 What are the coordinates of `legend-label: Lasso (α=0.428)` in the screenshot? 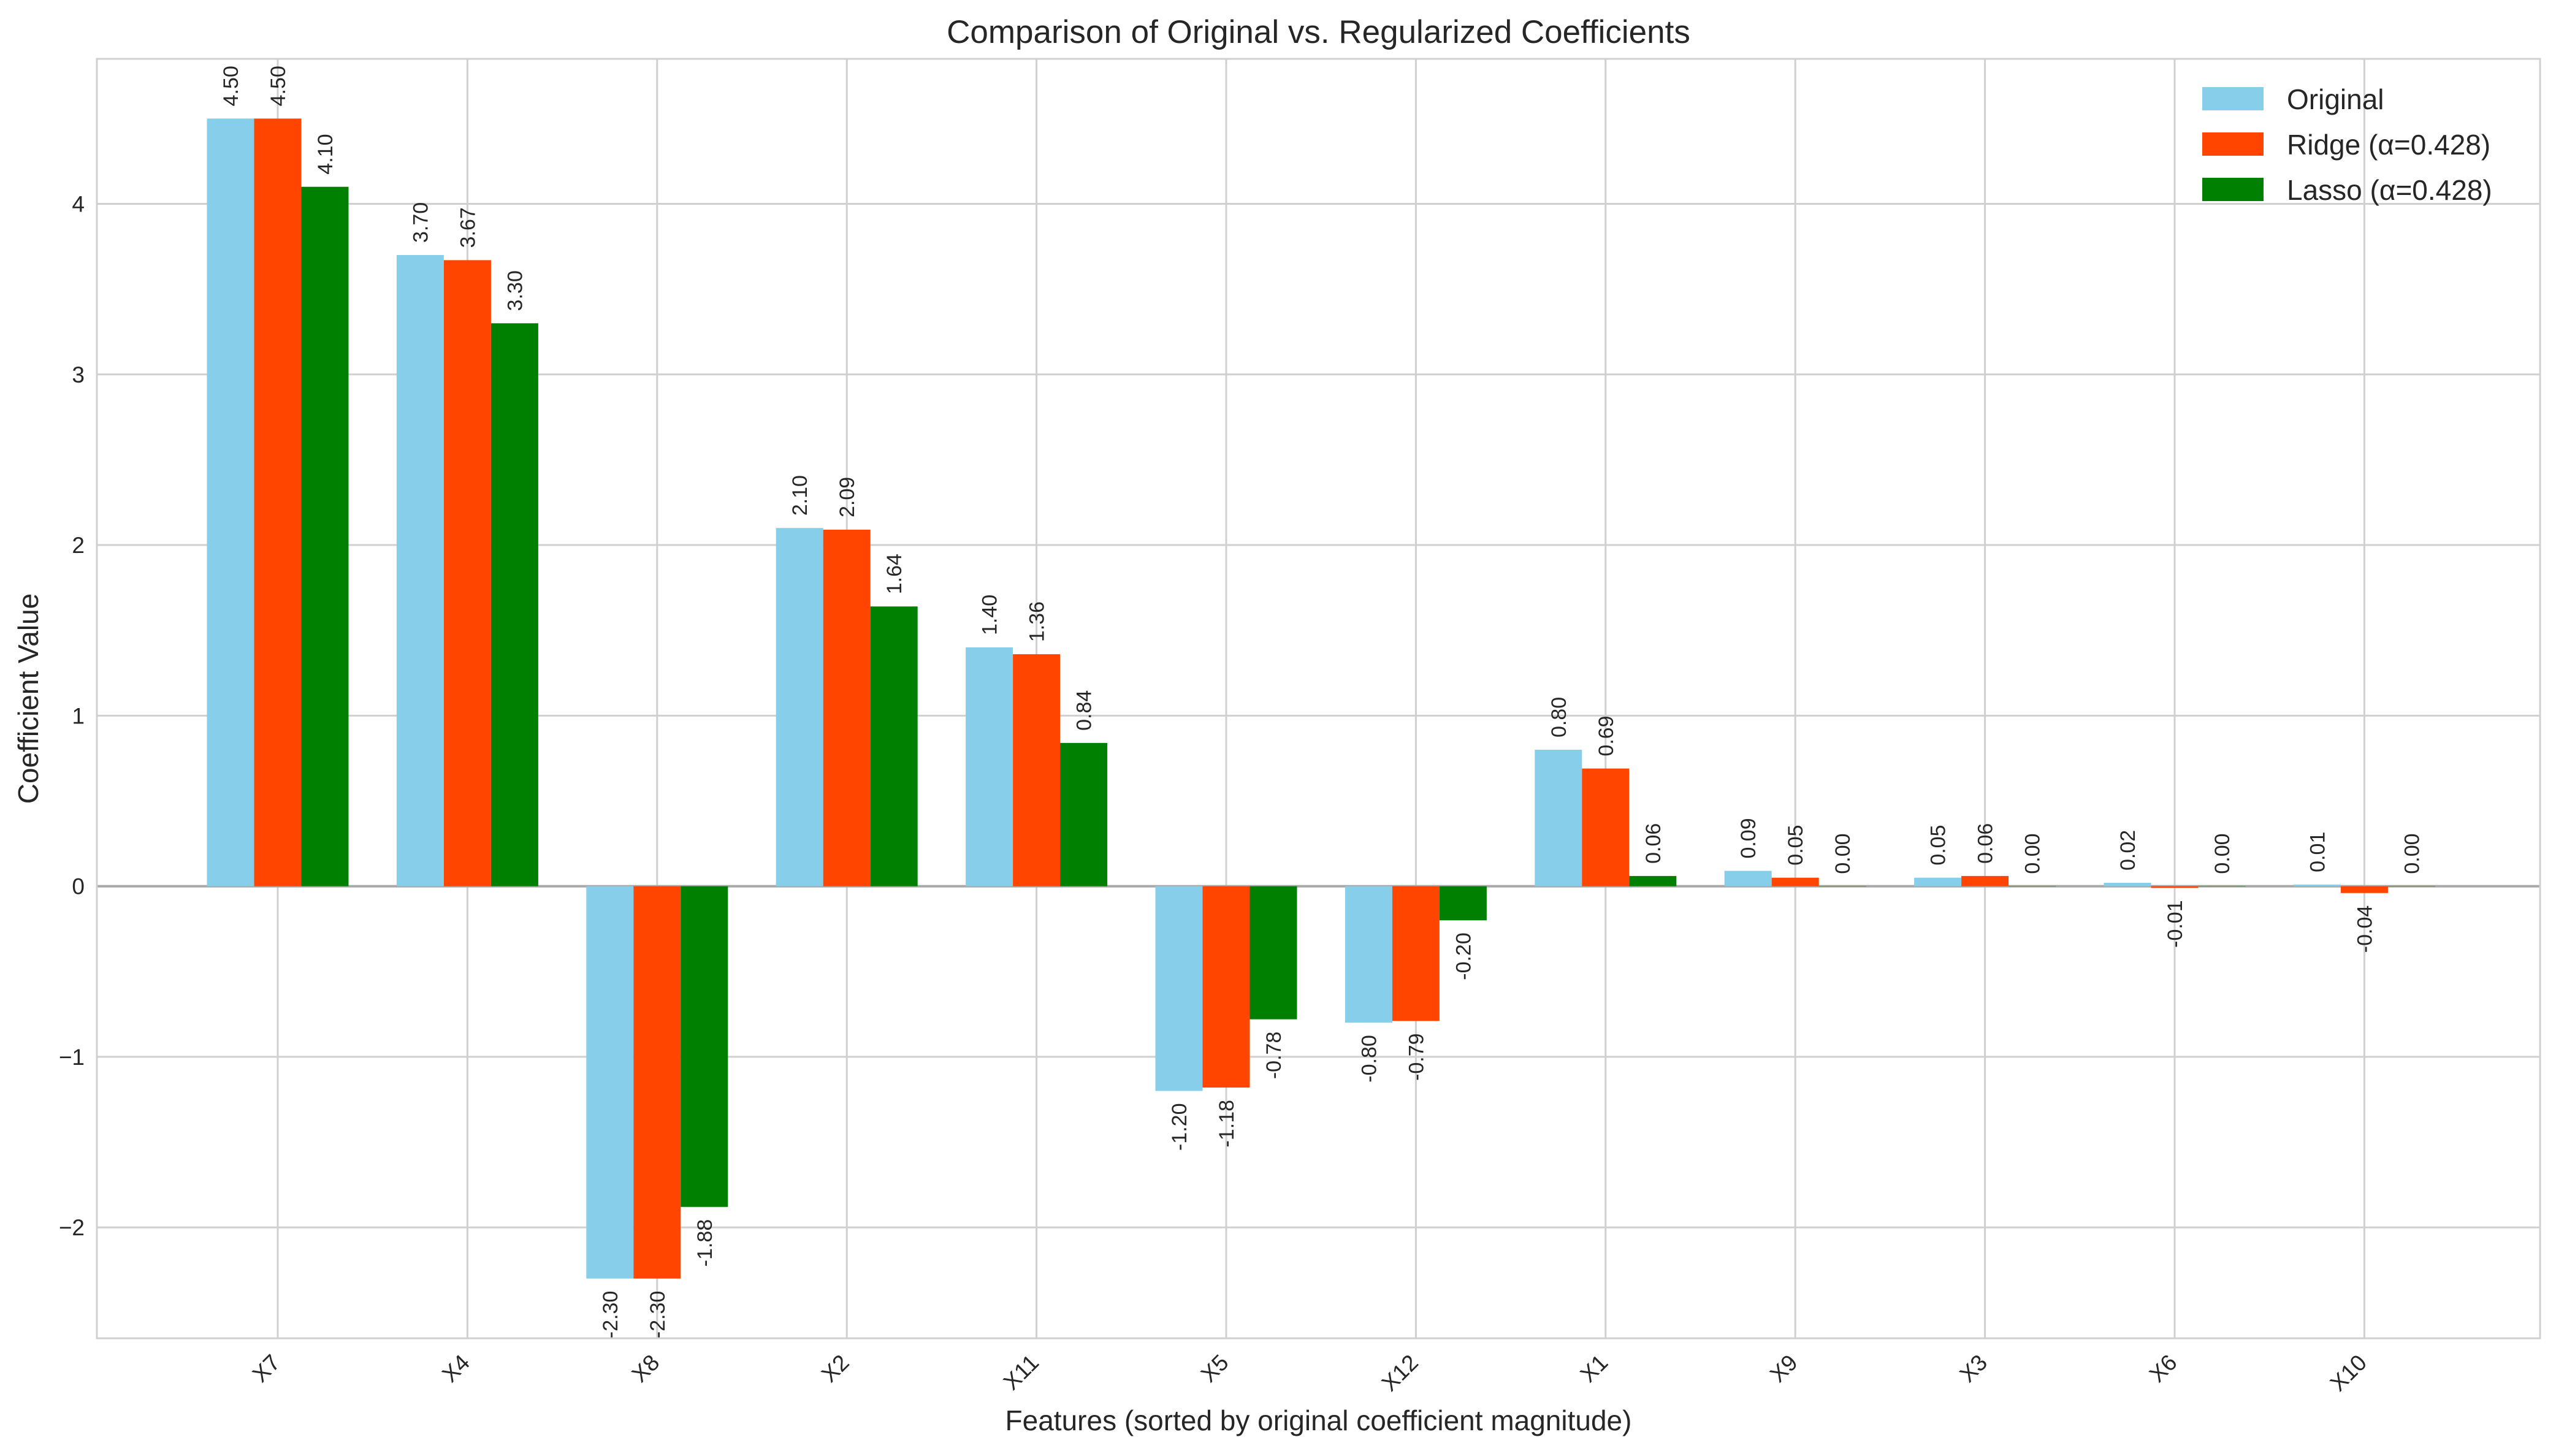 It's located at (2389, 190).